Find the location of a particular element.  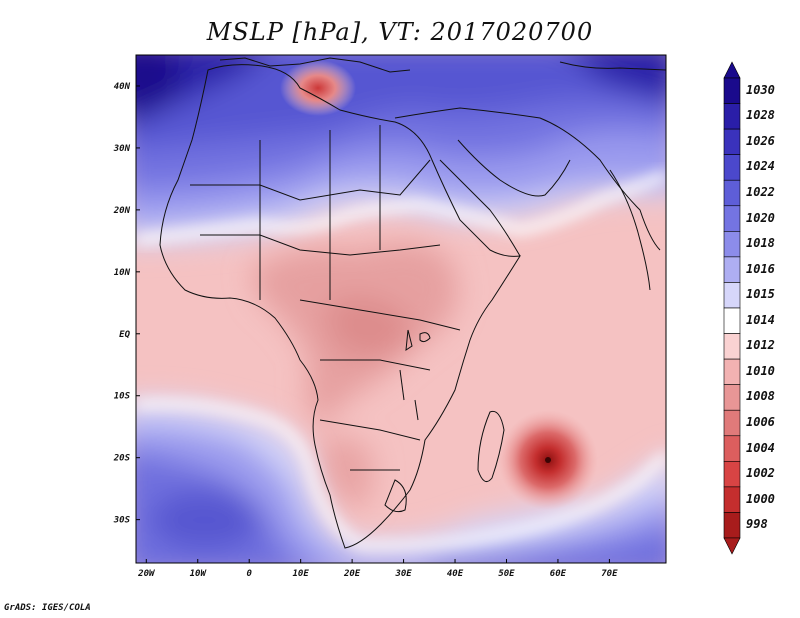

lat-tick-label: 30S is located at coordinates (122, 521).